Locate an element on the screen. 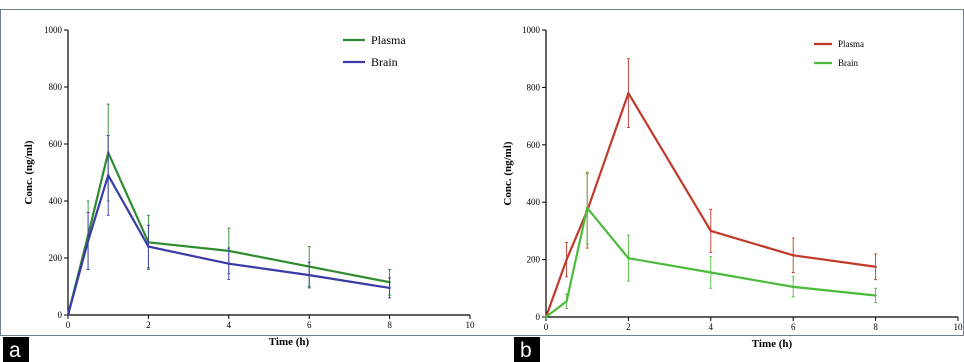 This screenshot has width=964, height=362. panel-b-label-text: b is located at coordinates (526, 350).